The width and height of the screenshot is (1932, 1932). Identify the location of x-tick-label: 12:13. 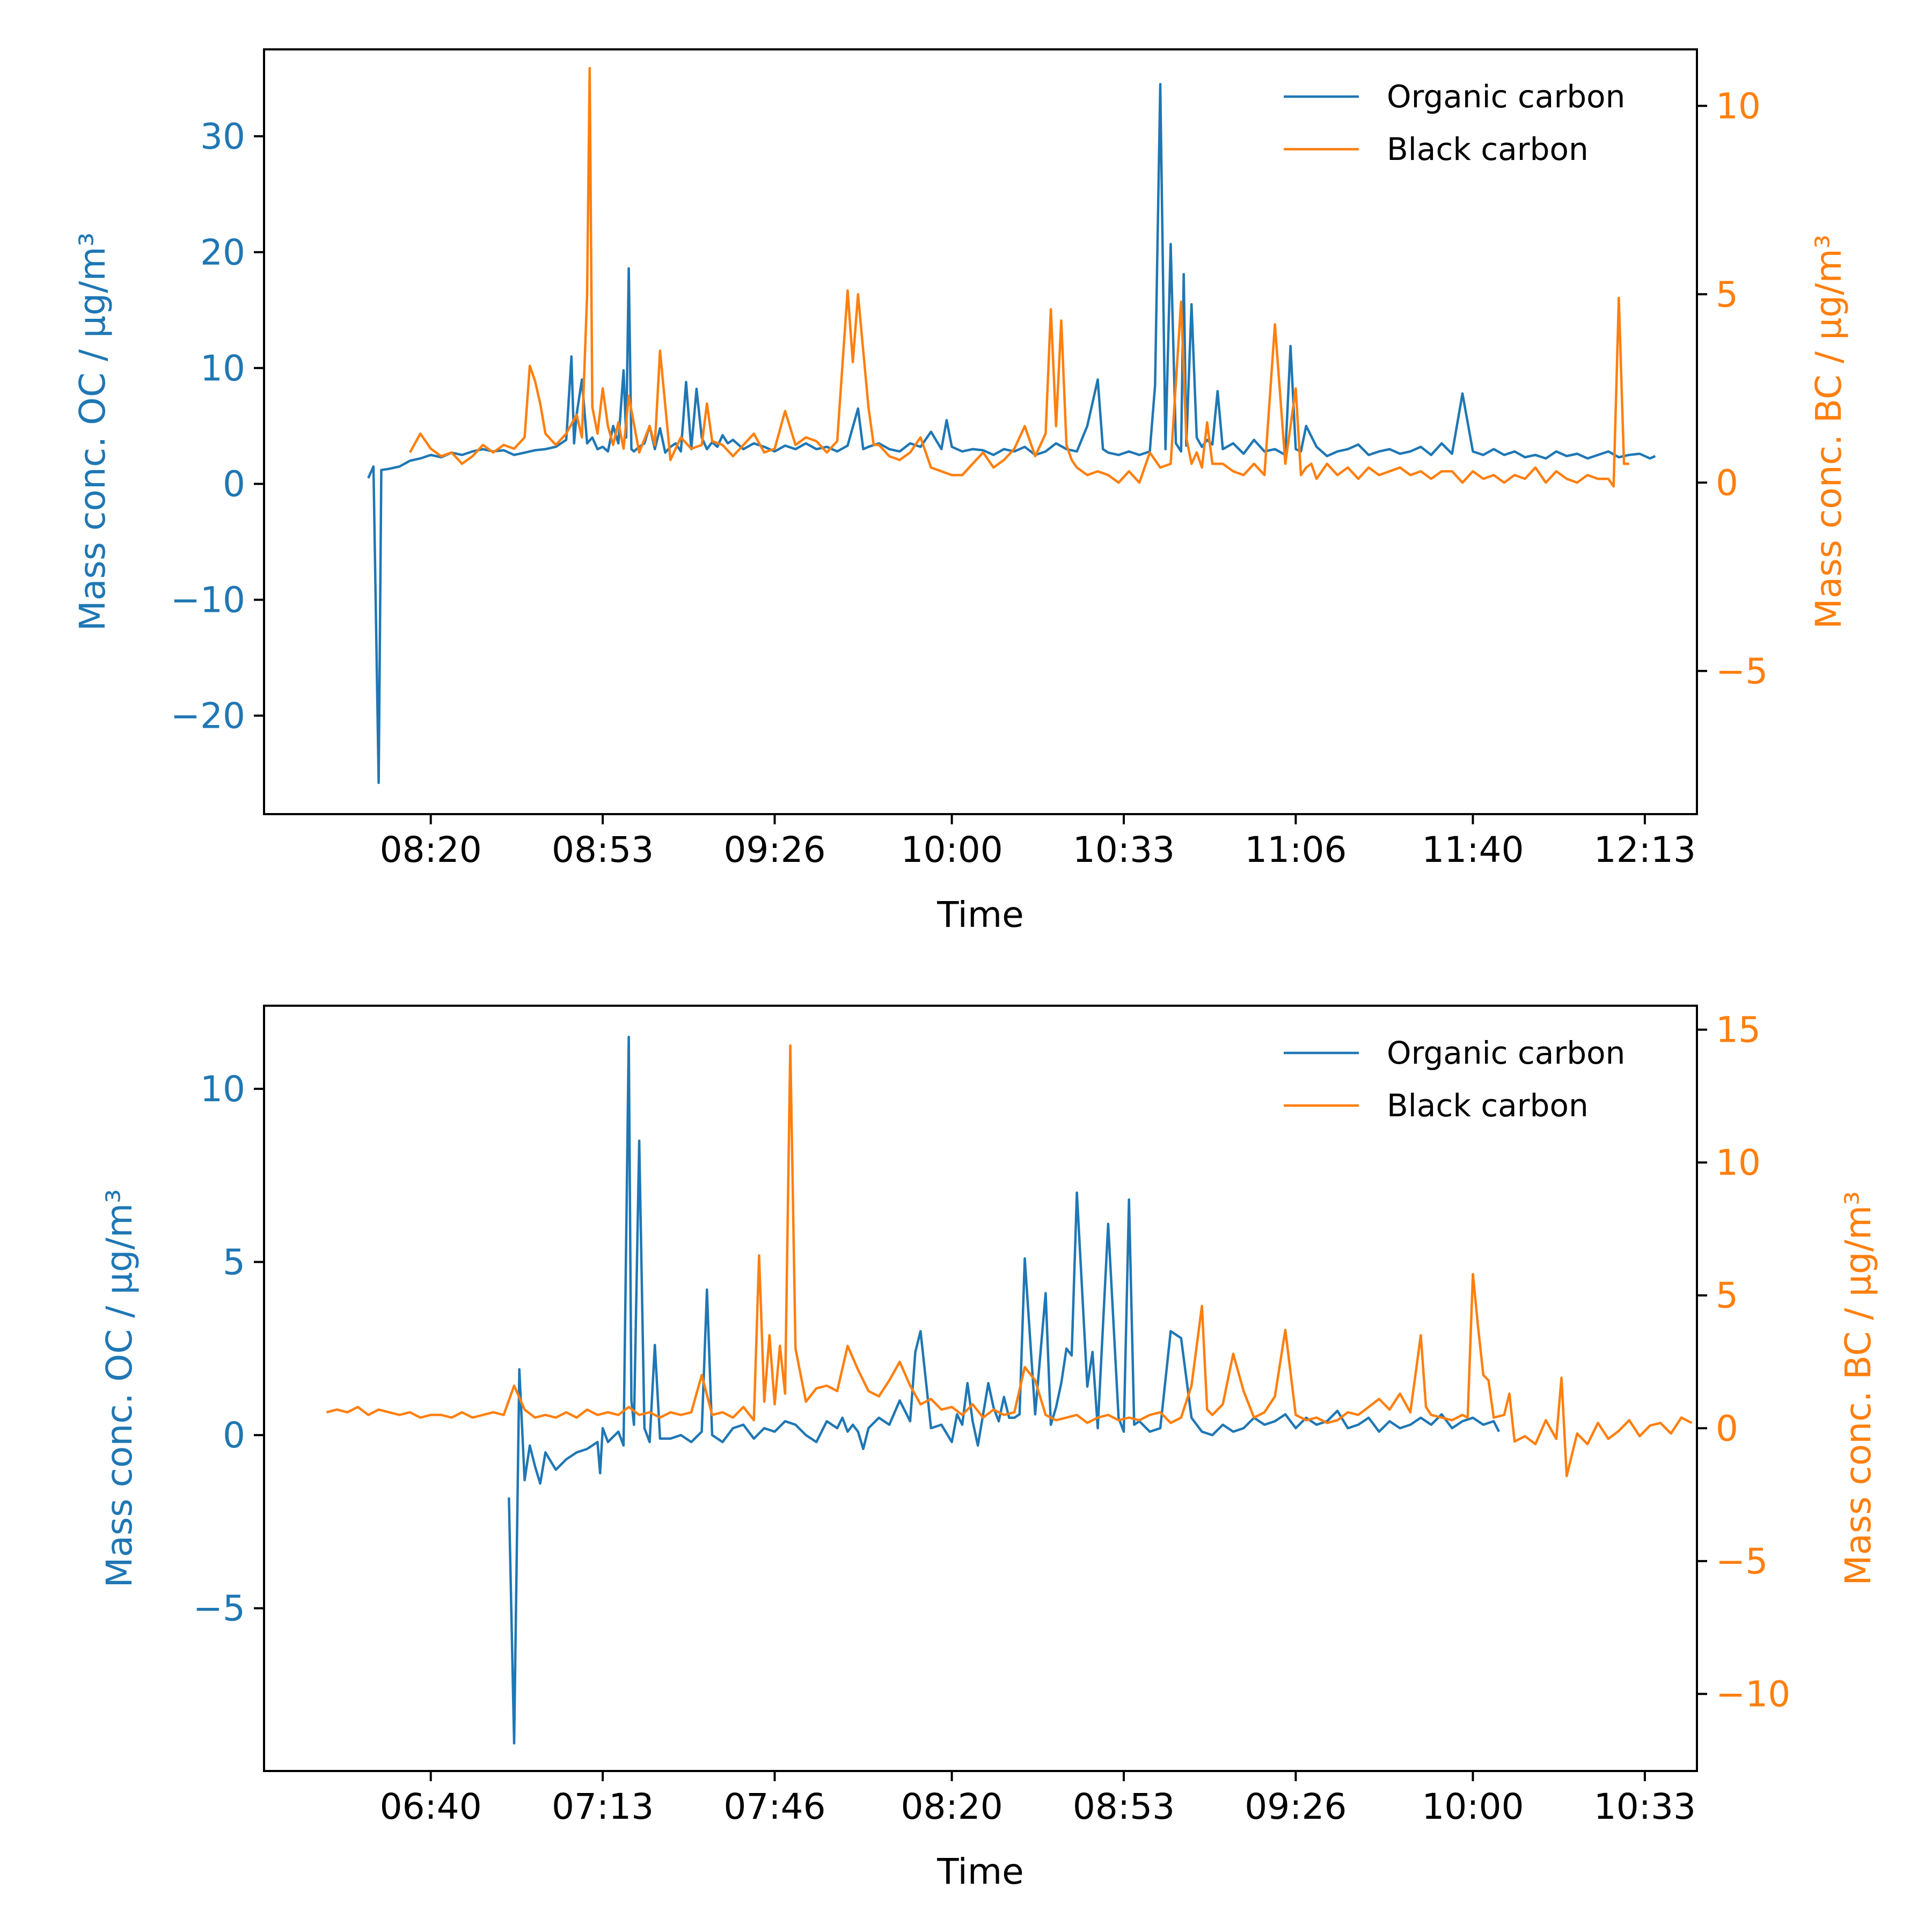
(1645, 849).